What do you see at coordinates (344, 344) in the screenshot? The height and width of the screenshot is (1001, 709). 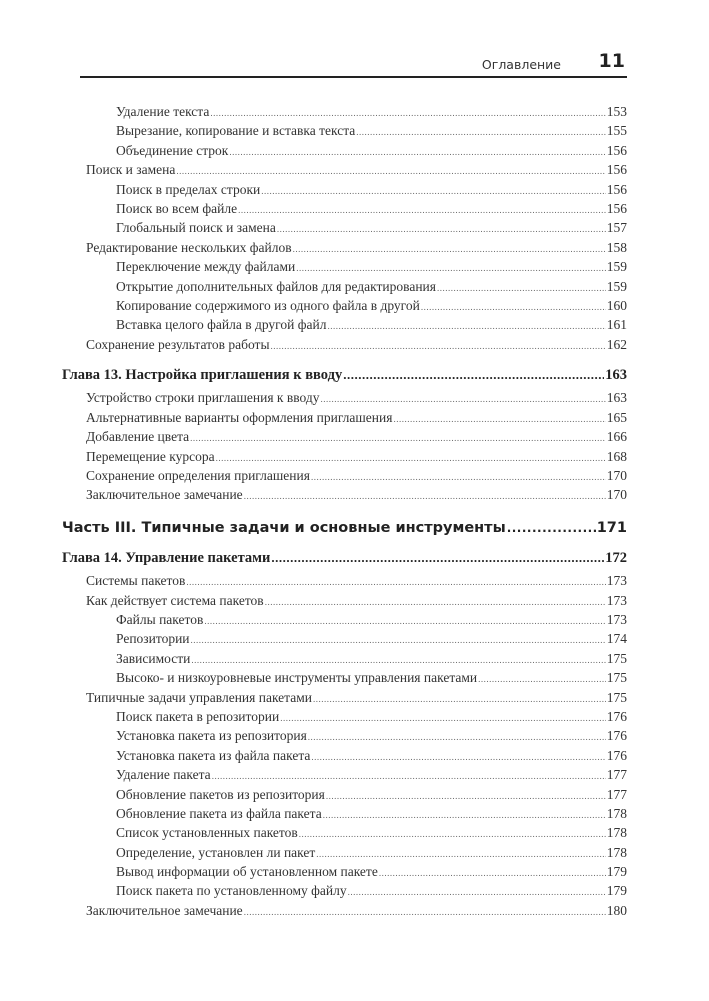 I see `toc-entry: Сохранение результатов работы 162` at bounding box center [344, 344].